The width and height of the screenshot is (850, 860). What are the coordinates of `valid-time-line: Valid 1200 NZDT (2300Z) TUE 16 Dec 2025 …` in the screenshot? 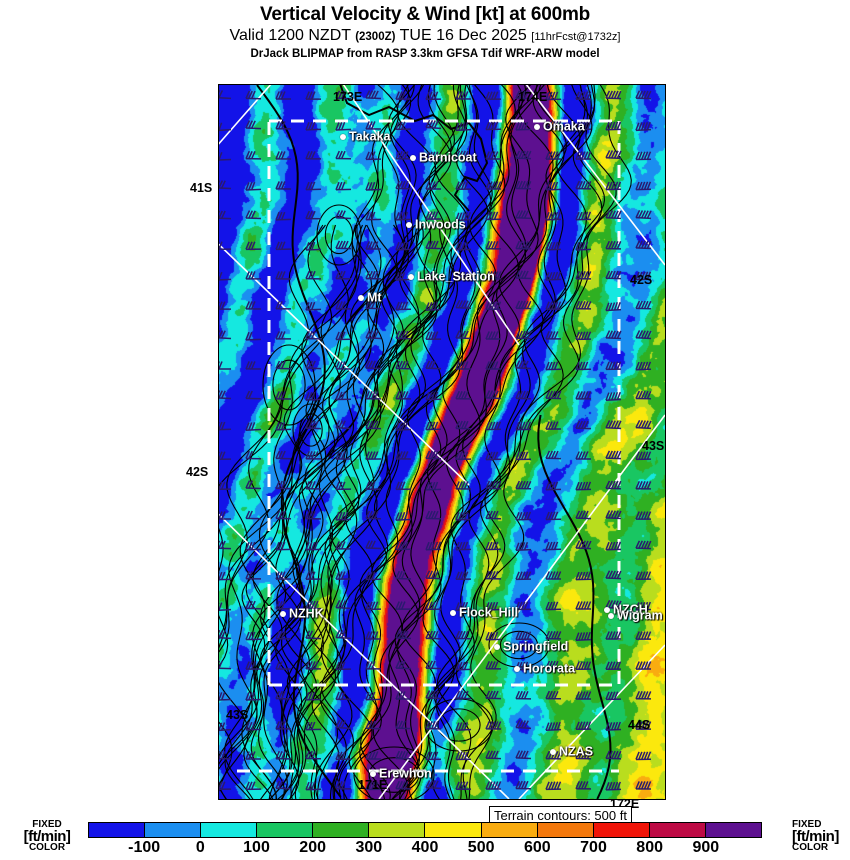 It's located at (425, 36).